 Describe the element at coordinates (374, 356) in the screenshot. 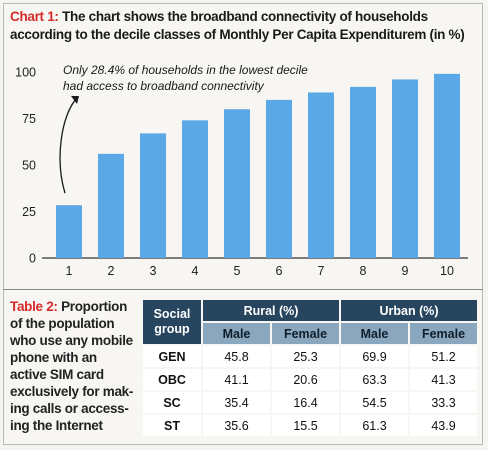

I see `table-cell: 69.9` at that location.